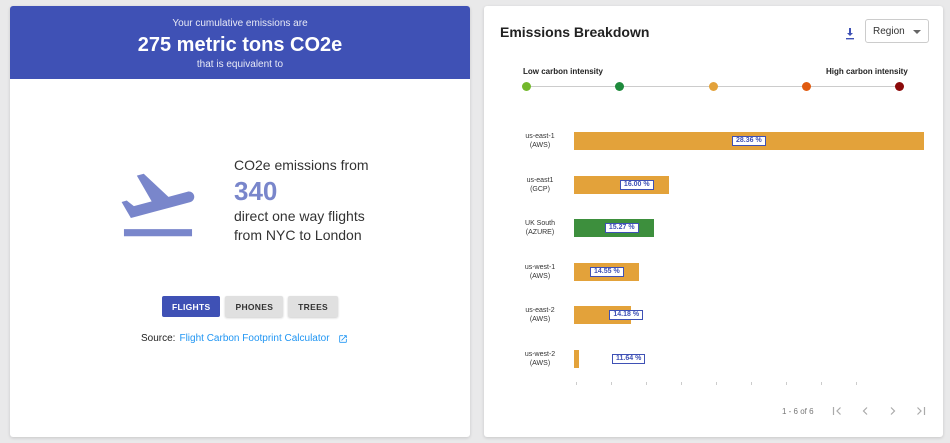  I want to click on group-by-value: Region, so click(889, 31).